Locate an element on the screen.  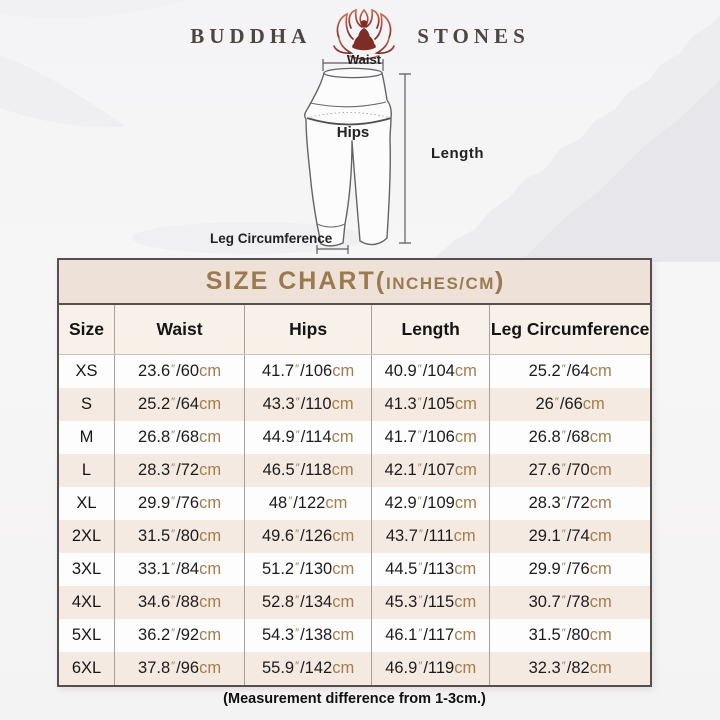
brand-header: BUDDHA STONES is located at coordinates (360, 36).